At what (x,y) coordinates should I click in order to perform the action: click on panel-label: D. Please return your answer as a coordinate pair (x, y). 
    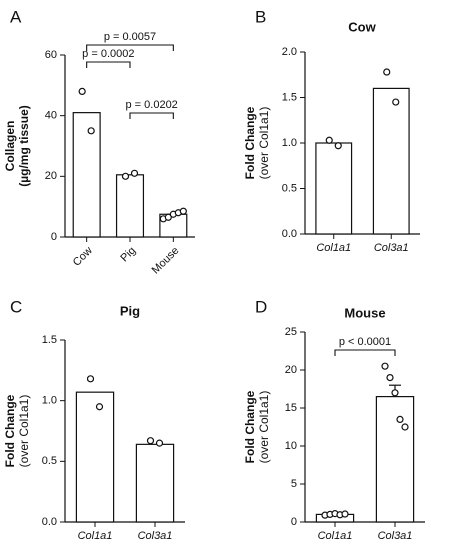
    Looking at the image, I should click on (261, 306).